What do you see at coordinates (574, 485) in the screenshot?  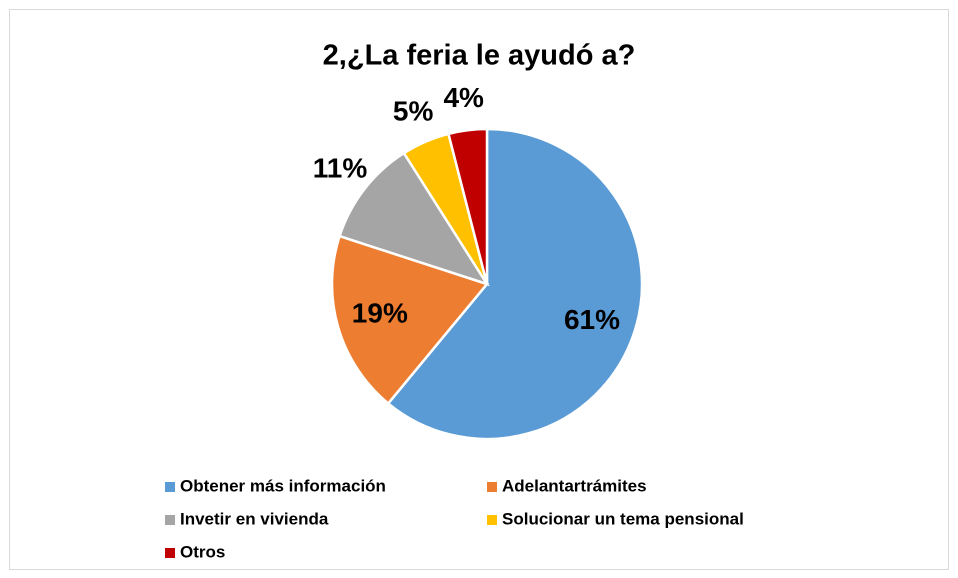 I see `legend-label: Adelantartrámites` at bounding box center [574, 485].